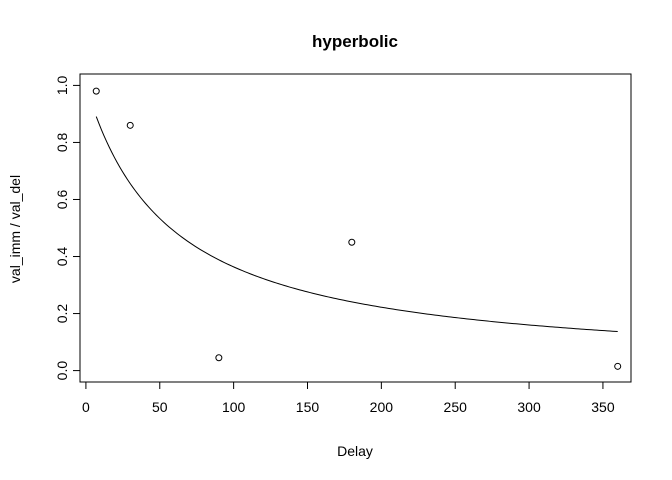 This screenshot has height=480, width=672. I want to click on x-tick-label: 250, so click(456, 407).